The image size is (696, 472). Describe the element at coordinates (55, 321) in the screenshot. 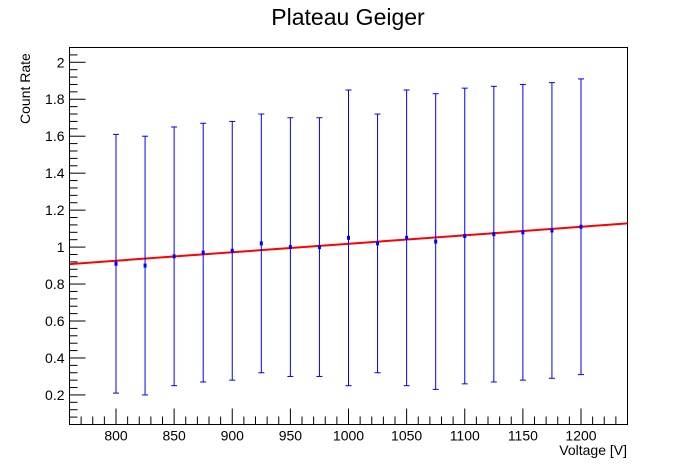

I see `y-tick-label: 0.6` at that location.